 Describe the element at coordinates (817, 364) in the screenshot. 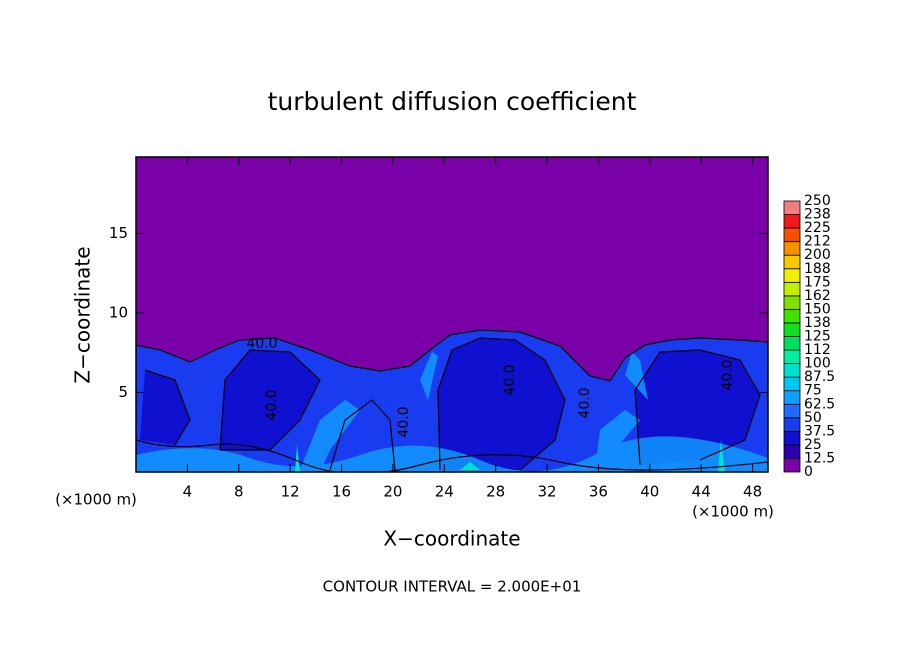

I see `colorbar-label: 100` at that location.